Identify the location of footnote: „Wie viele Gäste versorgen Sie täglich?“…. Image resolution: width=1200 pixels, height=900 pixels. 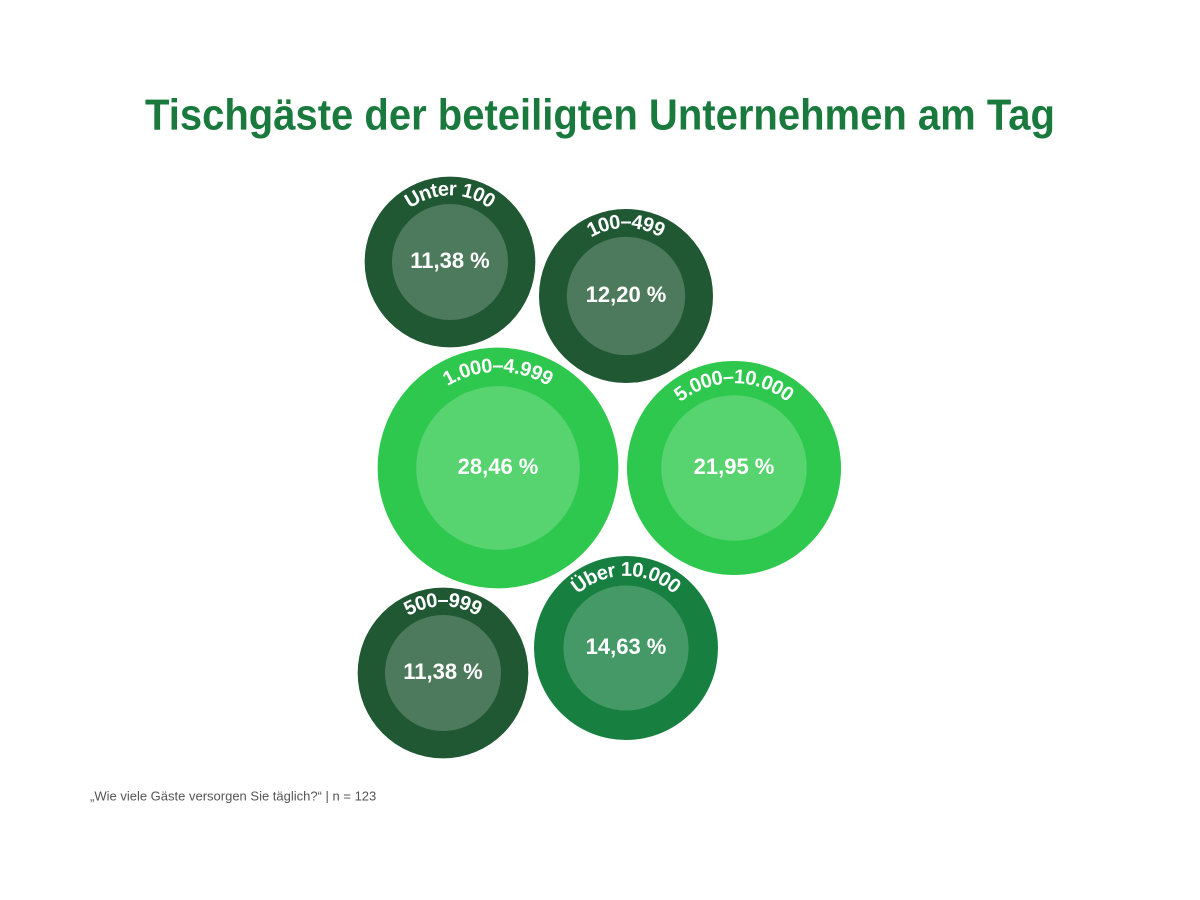
(233, 795).